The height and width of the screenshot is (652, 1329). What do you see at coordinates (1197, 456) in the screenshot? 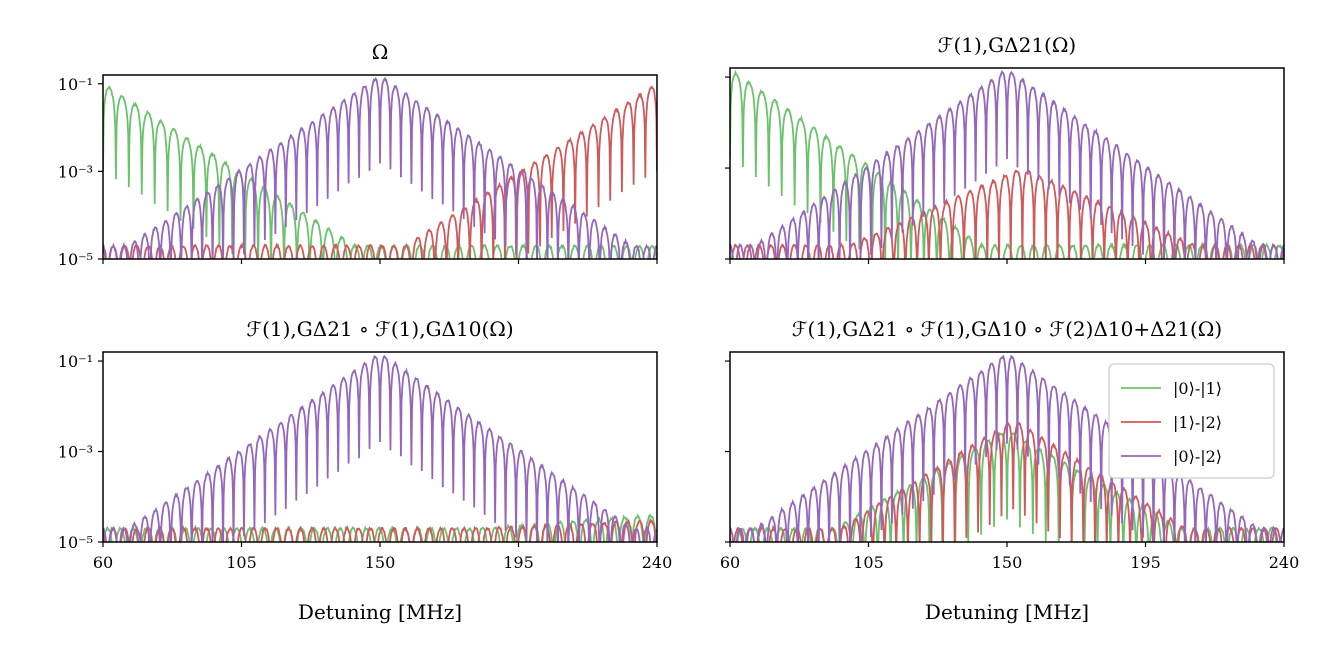
I see `legend-label: |0⟩-|2⟩` at bounding box center [1197, 456].